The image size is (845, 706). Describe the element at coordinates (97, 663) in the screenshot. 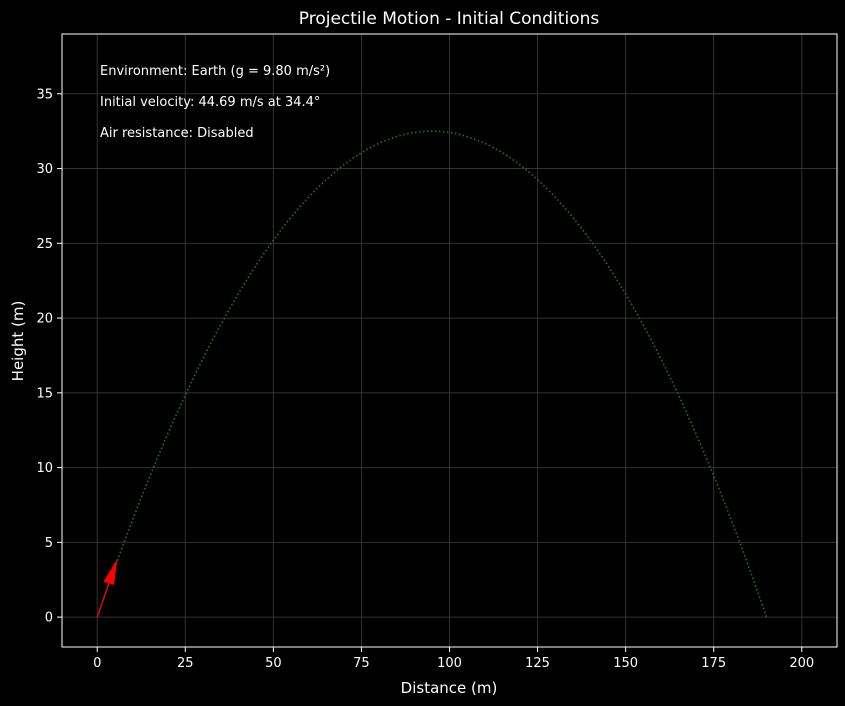

I see `x-tick-label: 0` at that location.